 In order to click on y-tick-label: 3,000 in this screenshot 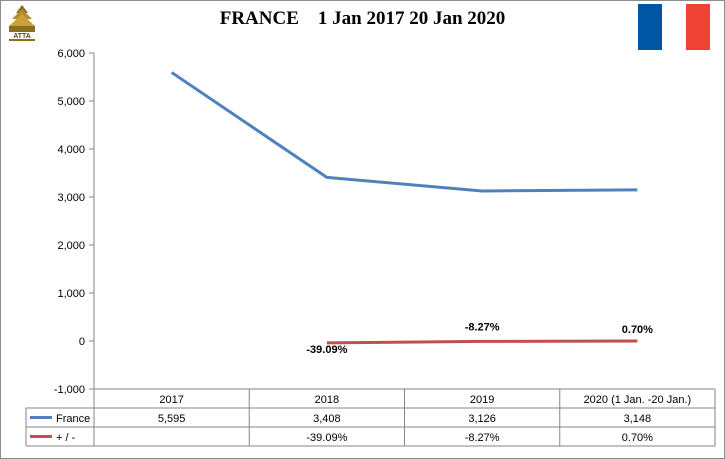, I will do `click(71, 198)`.